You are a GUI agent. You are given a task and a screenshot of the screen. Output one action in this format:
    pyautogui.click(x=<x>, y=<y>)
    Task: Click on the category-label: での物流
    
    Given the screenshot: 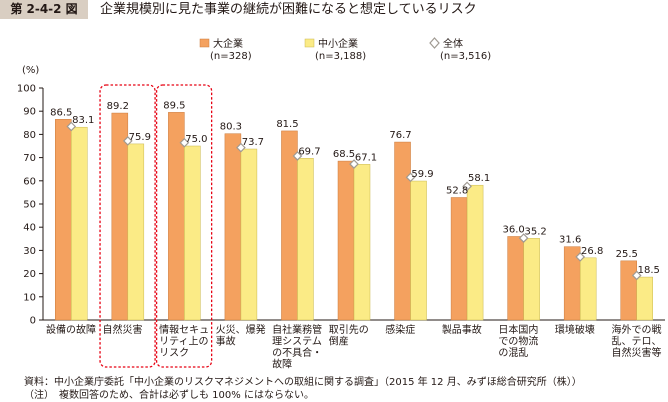 What is the action you would take?
    pyautogui.click(x=518, y=341)
    